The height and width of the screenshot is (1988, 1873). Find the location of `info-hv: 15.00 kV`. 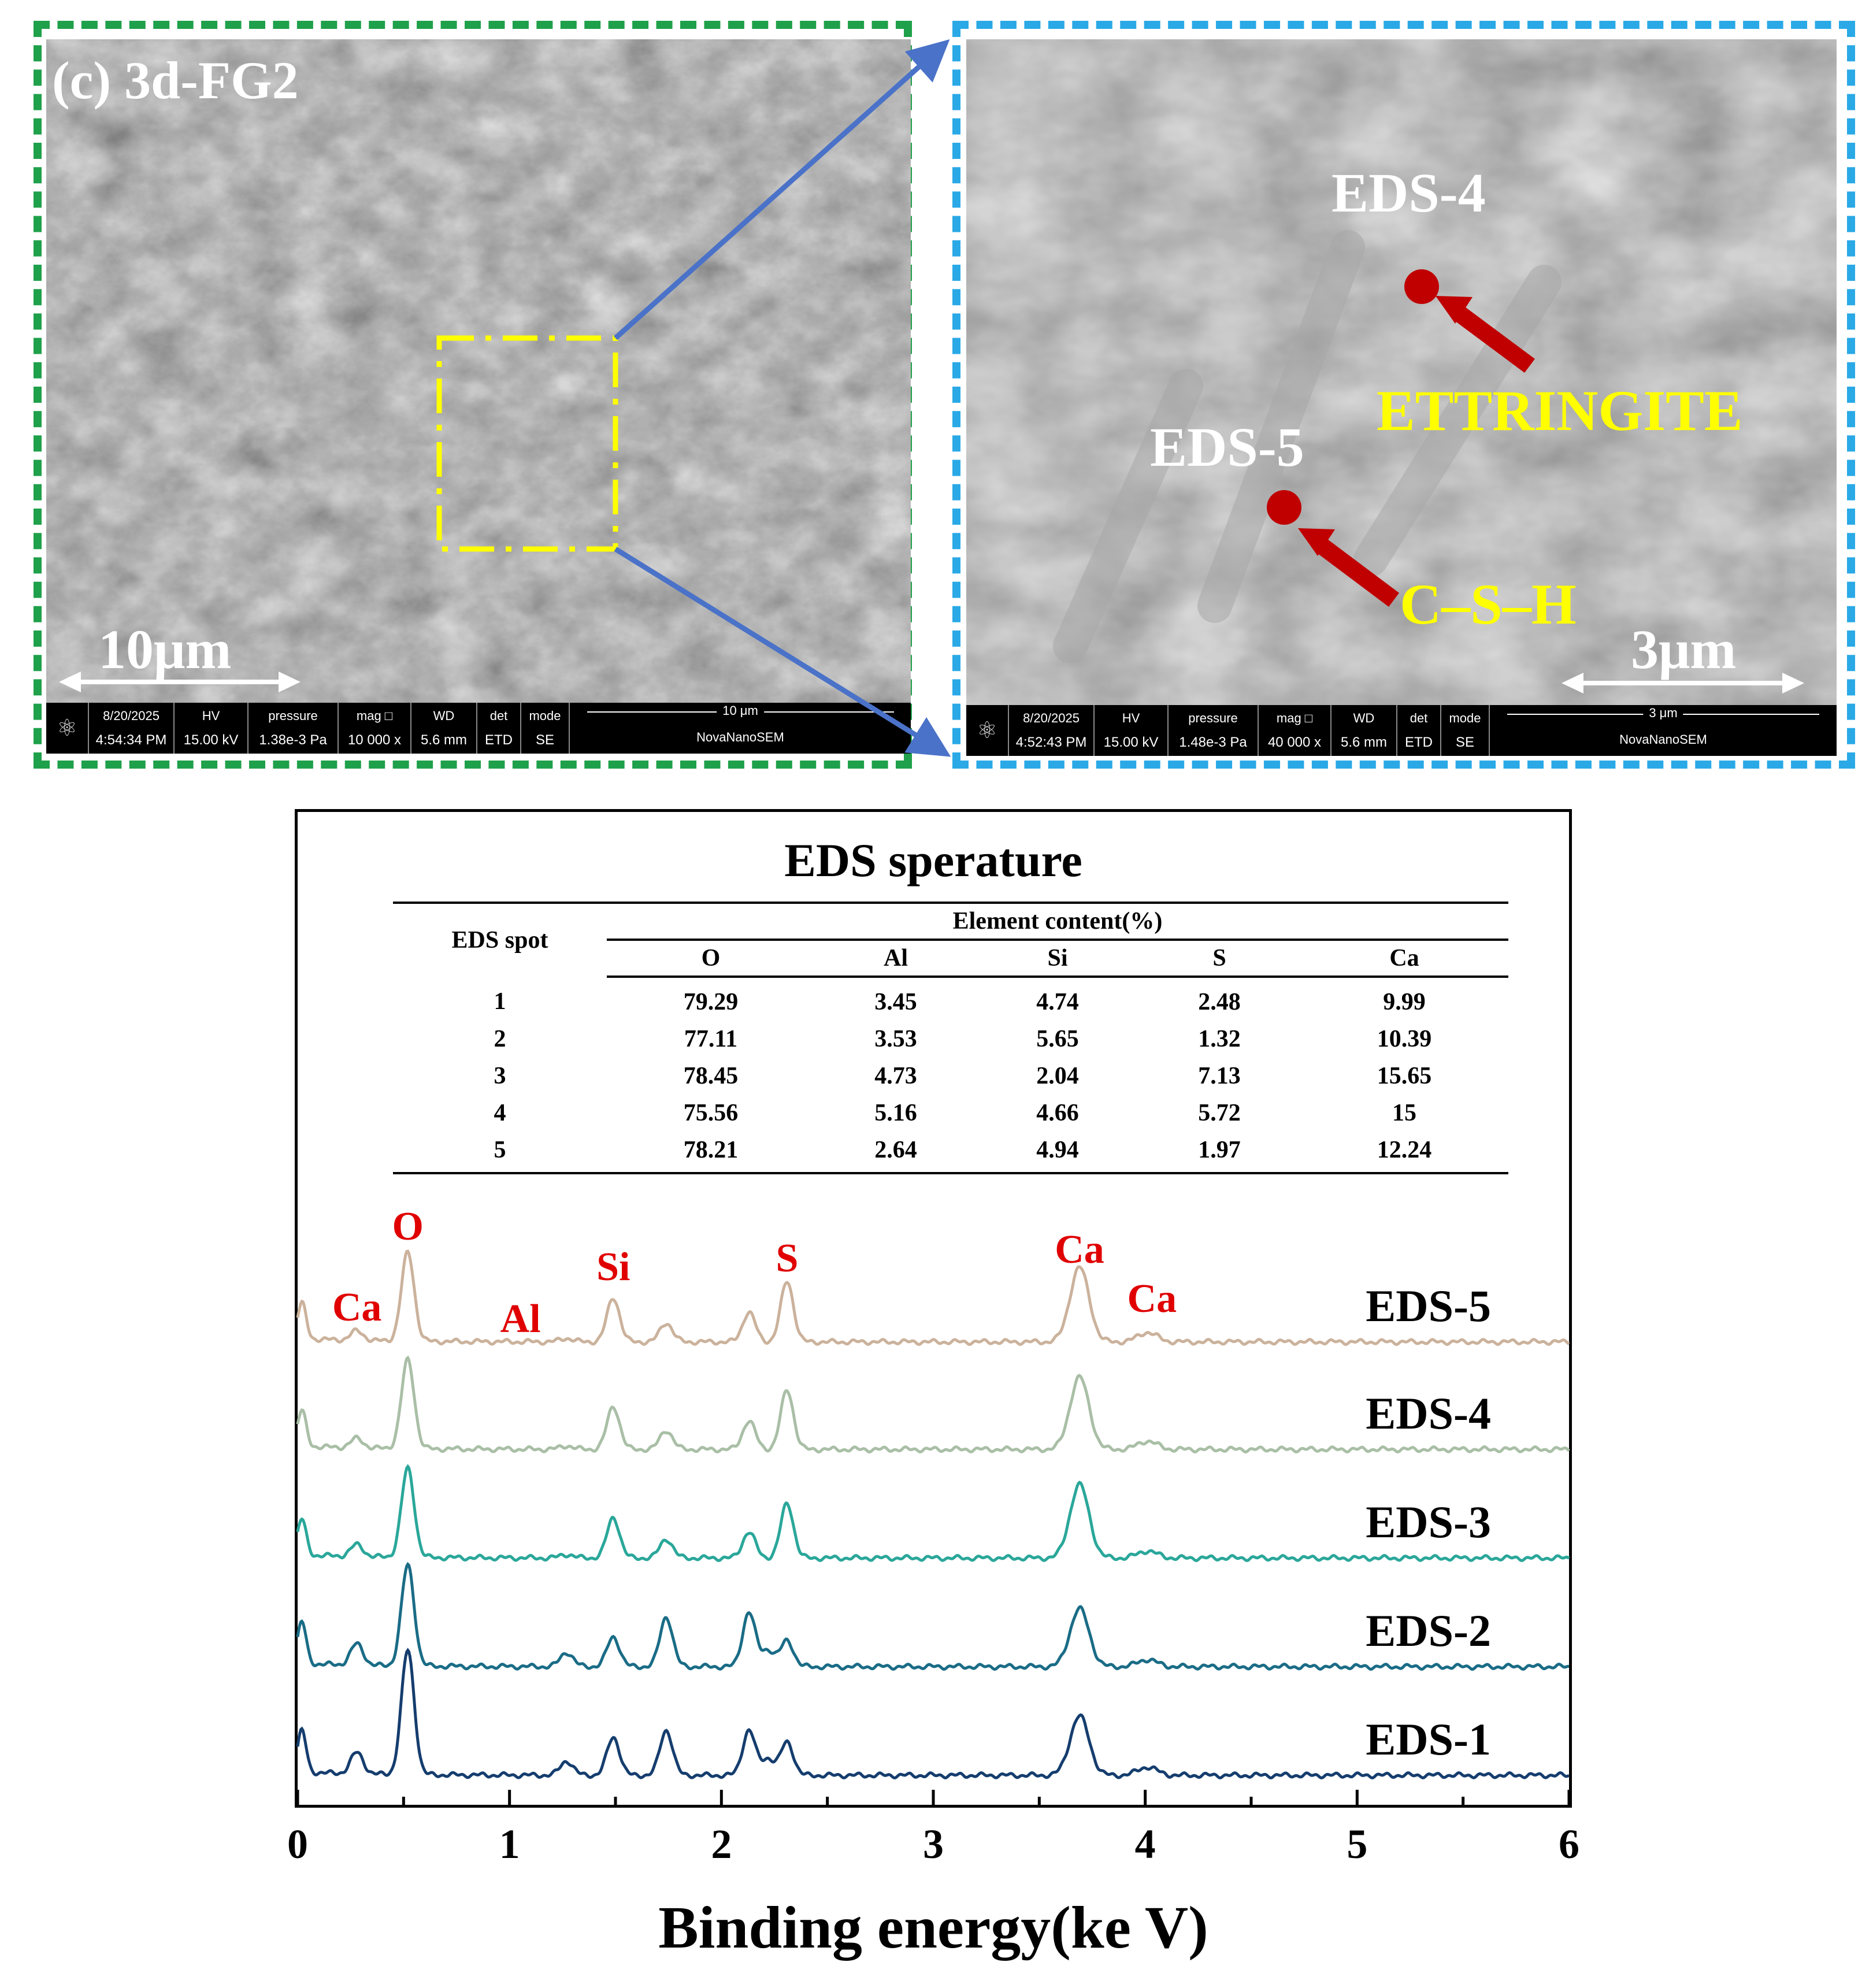

info-hv: 15.00 kV is located at coordinates (211, 740).